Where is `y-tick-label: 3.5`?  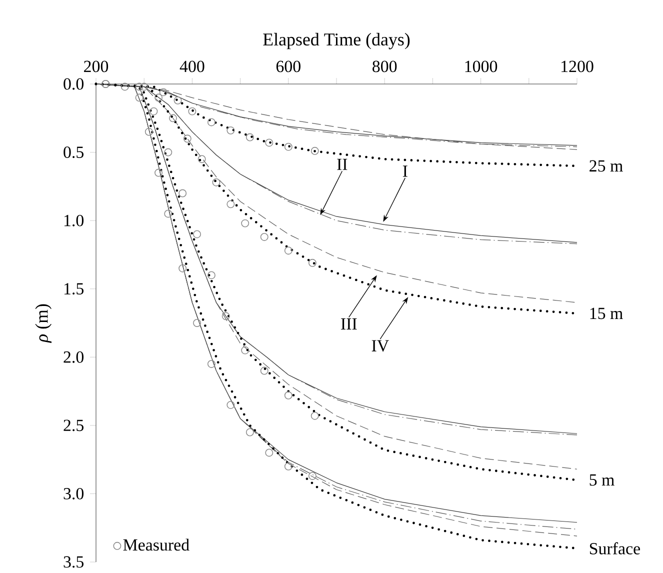 y-tick-label: 3.5 is located at coordinates (74, 562).